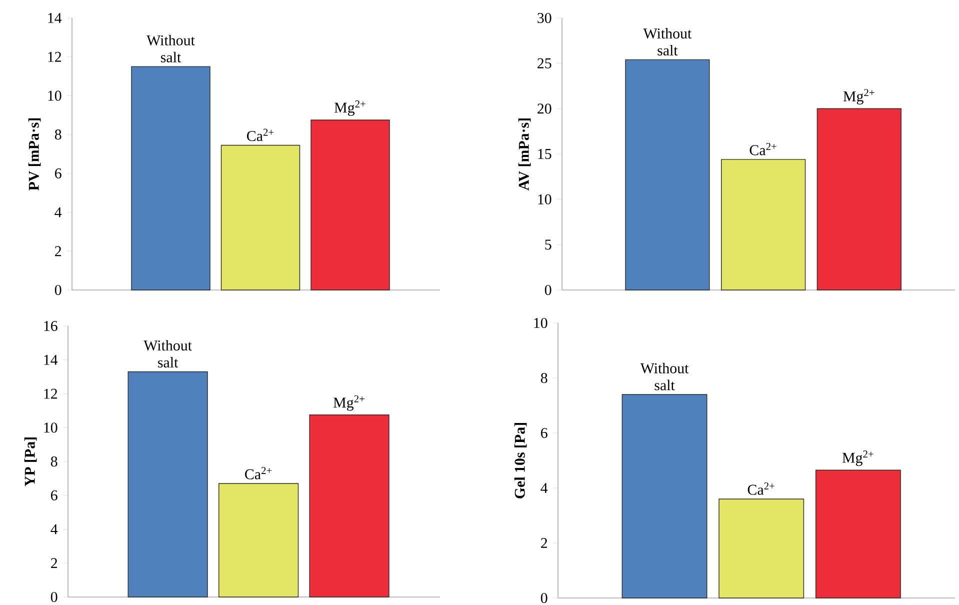 This screenshot has height=605, width=959. Describe the element at coordinates (520, 460) in the screenshot. I see `y-axis-title: Gel 10s [Pa]` at that location.